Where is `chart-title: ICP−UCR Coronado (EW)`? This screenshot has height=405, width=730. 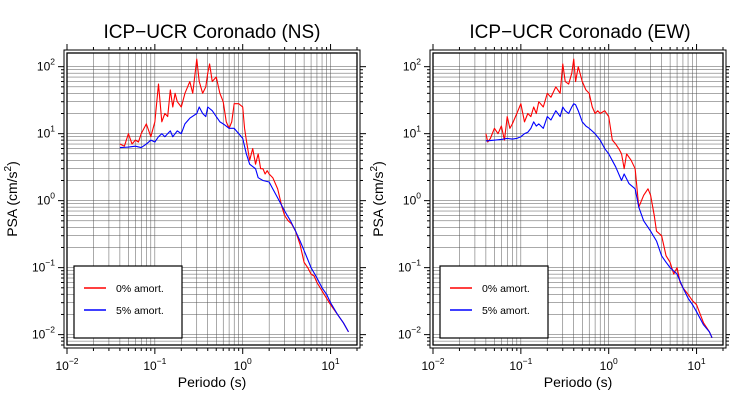 chart-title: ICP−UCR Coronado (EW) is located at coordinates (579, 32).